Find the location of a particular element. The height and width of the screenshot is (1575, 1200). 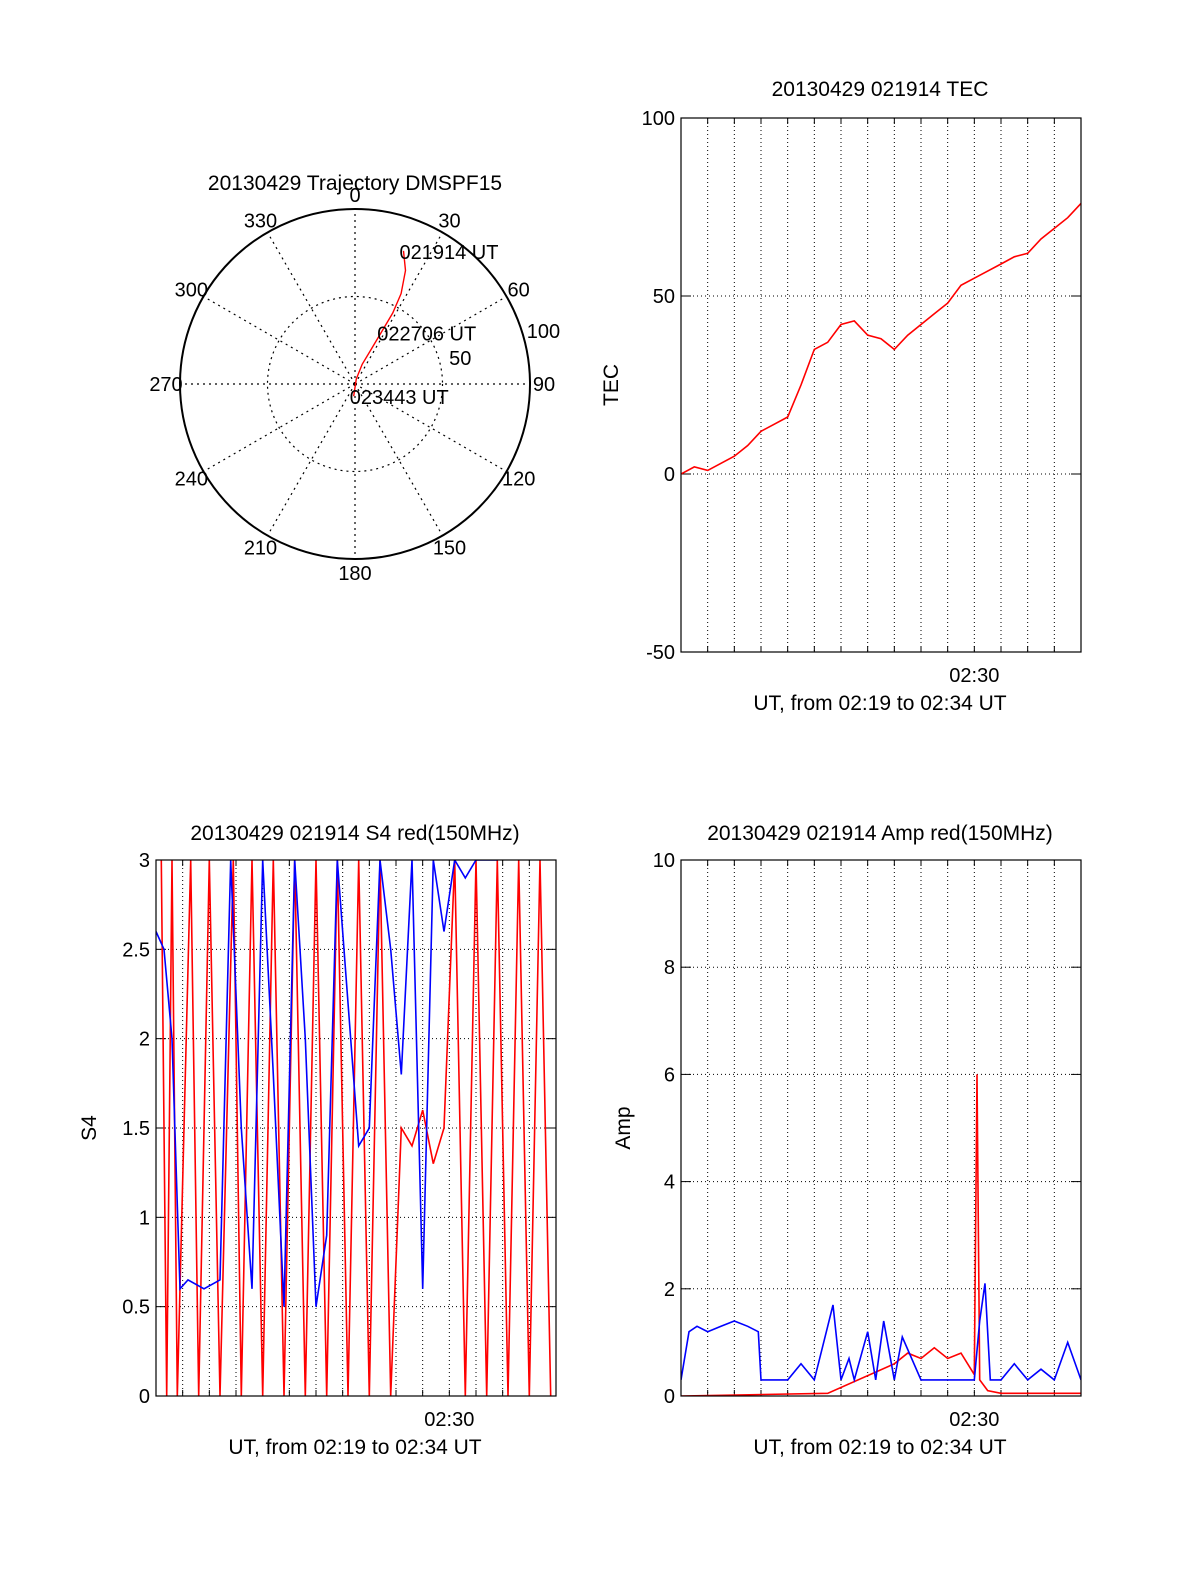

s4-title: 20130429 021914 S4 red(150MHz) is located at coordinates (354, 833).